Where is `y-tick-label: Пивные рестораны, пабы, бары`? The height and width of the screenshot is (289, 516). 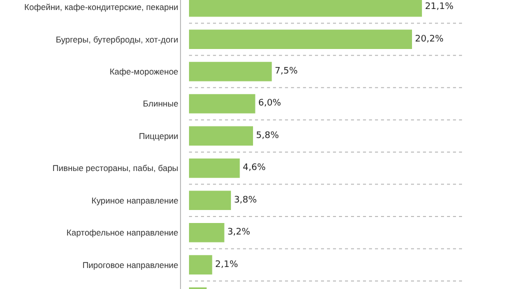
y-tick-label: Пивные рестораны, пабы, бары is located at coordinates (115, 168).